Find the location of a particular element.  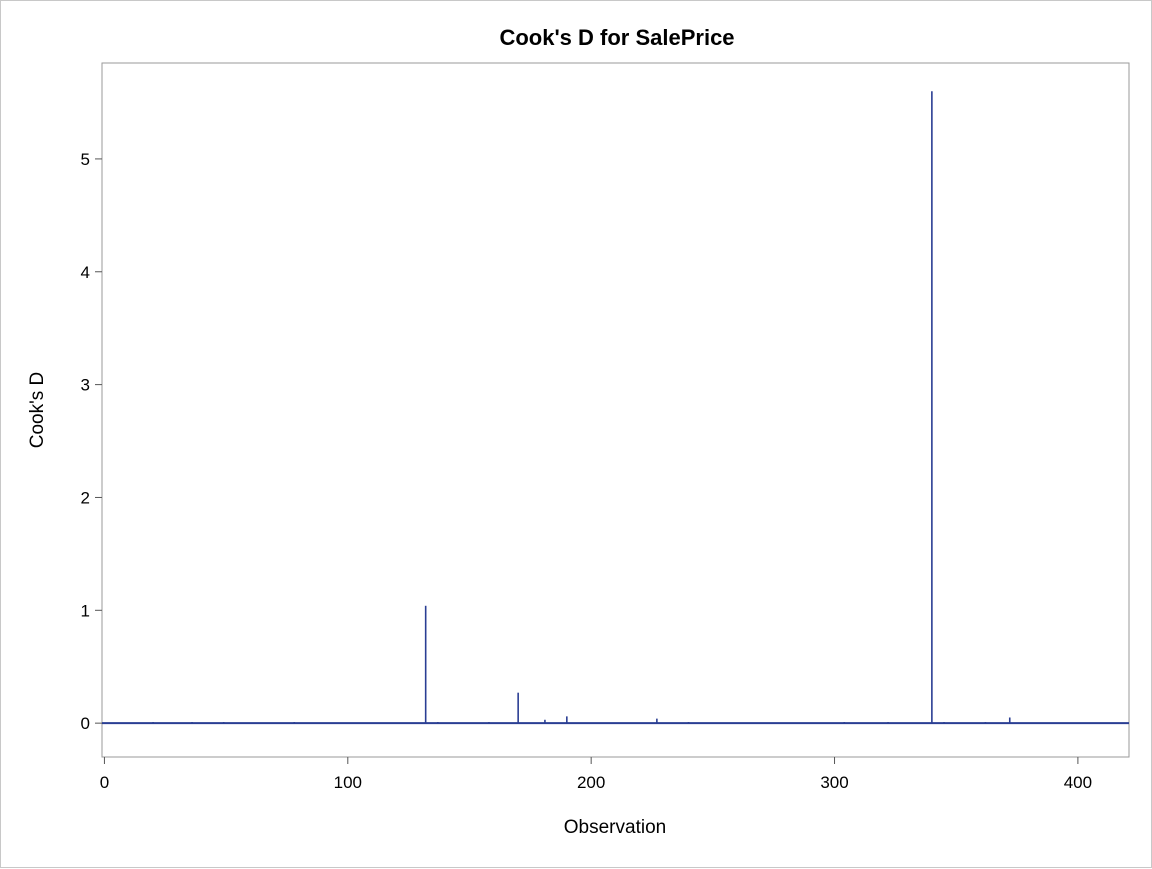

y-tick-label: 5 is located at coordinates (85, 159).